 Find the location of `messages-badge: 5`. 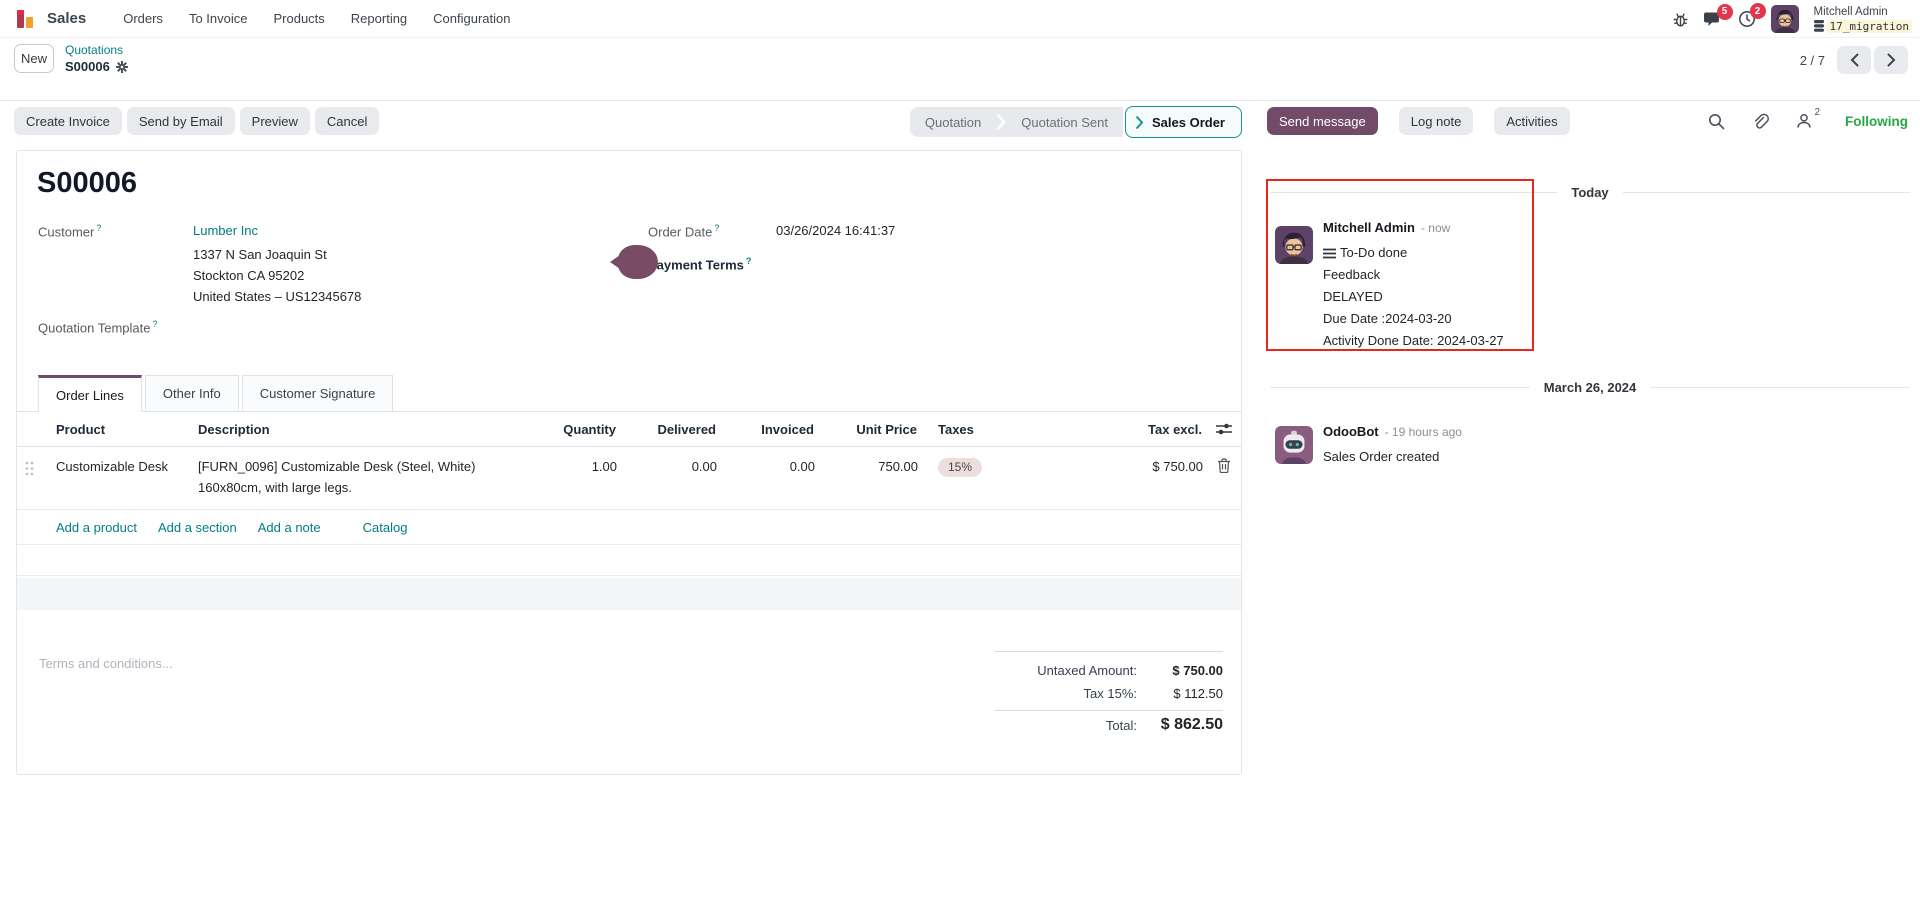

messages-badge: 5 is located at coordinates (1724, 11).